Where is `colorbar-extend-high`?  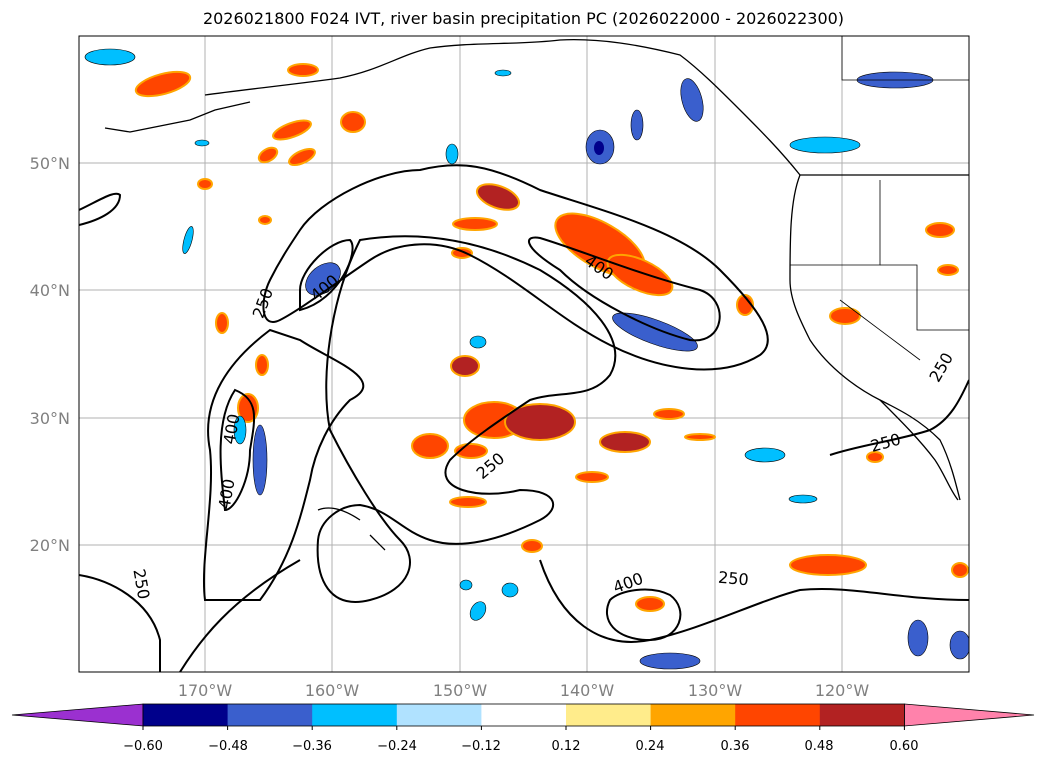
colorbar-extend-high is located at coordinates (969, 715).